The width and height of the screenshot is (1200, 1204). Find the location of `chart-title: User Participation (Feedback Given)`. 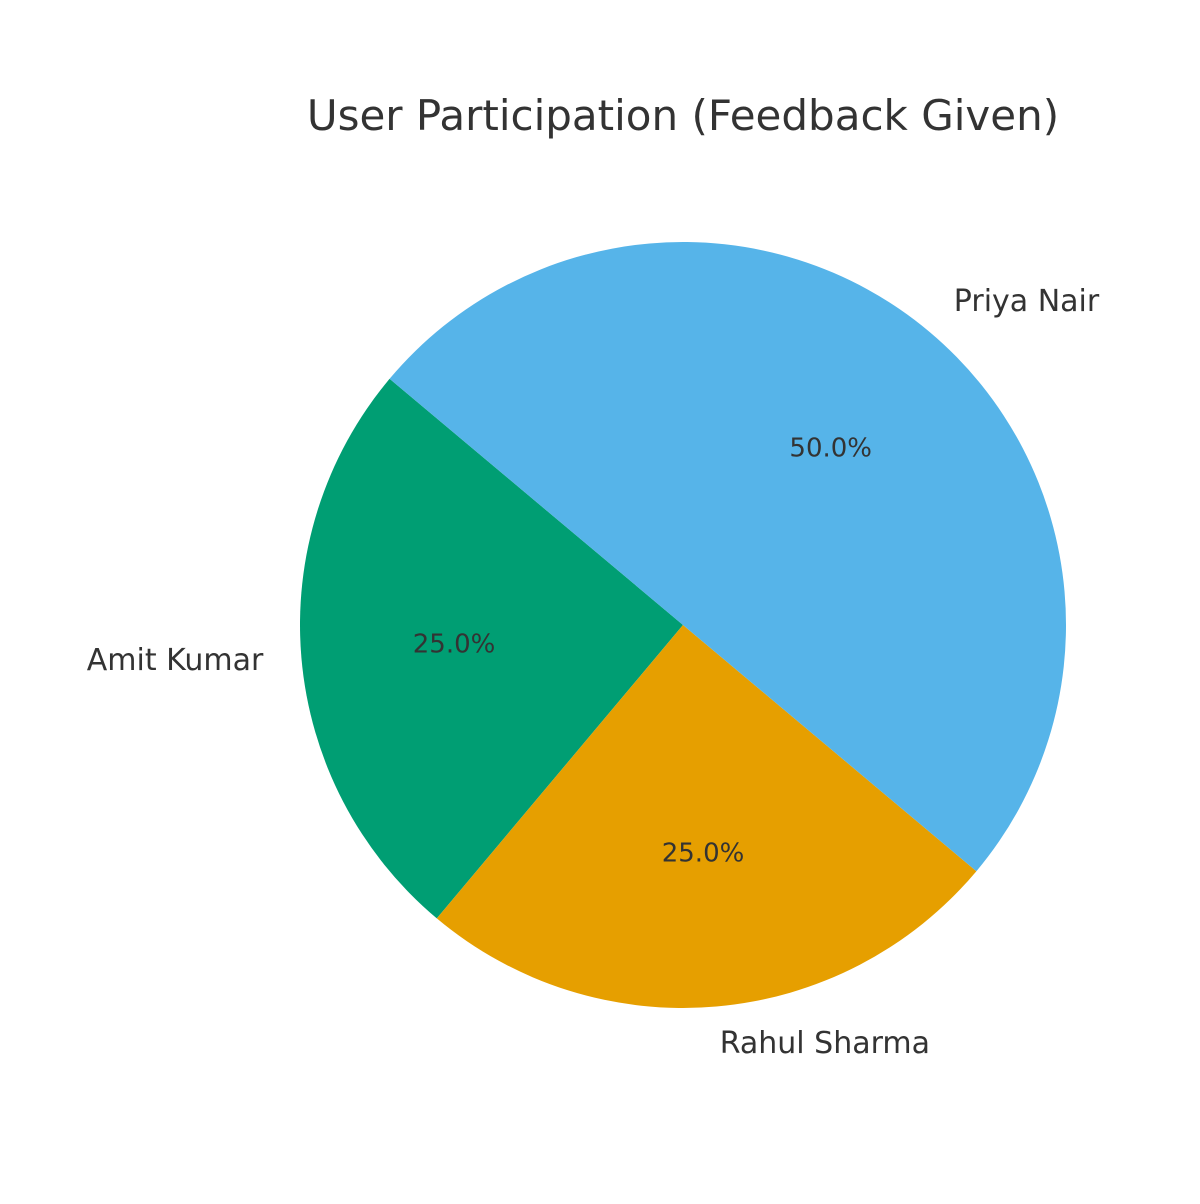

chart-title: User Participation (Feedback Given) is located at coordinates (683, 115).